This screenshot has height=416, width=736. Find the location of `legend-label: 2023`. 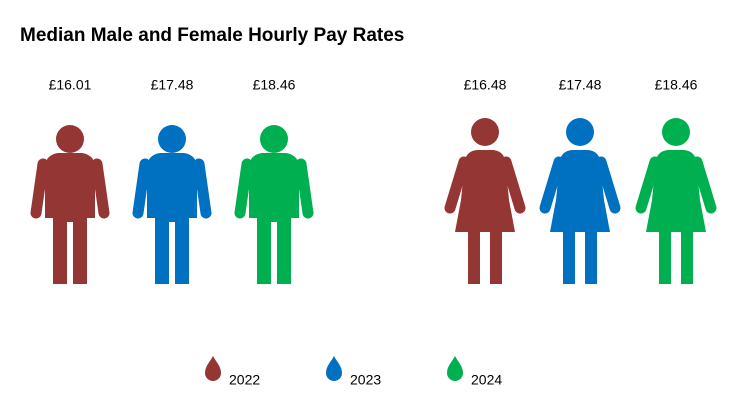

legend-label: 2023 is located at coordinates (365, 380).